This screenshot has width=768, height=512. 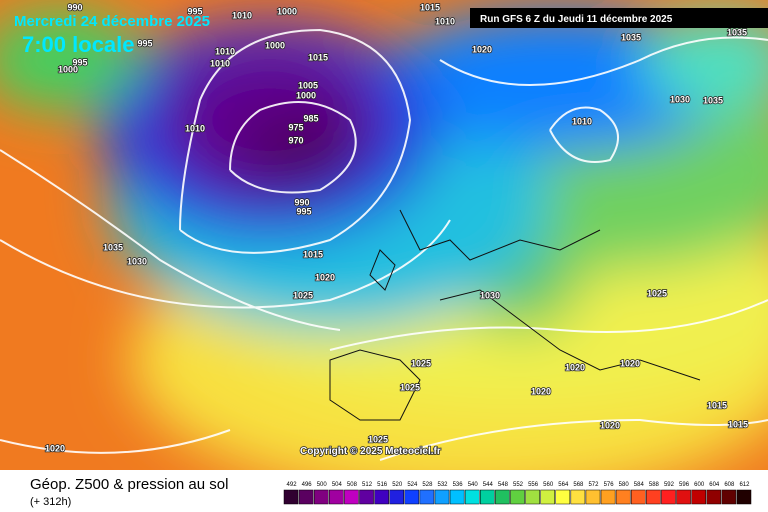 I want to click on footer-title: Géop. Z500 & pression au sol, so click(x=129, y=484).